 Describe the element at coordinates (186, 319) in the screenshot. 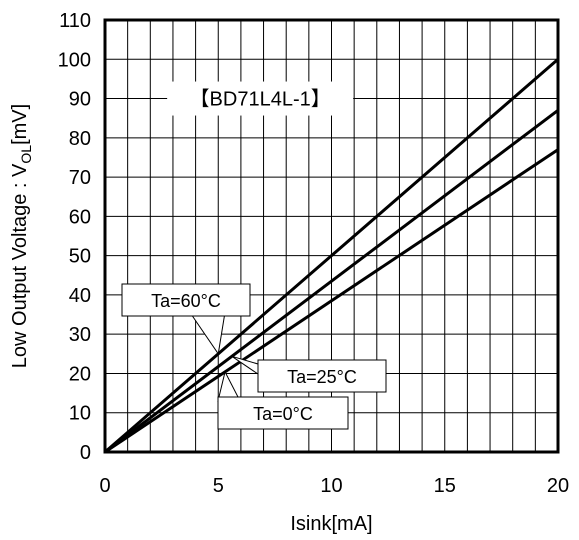

I see `annotation-callout: Ta=60°C` at that location.